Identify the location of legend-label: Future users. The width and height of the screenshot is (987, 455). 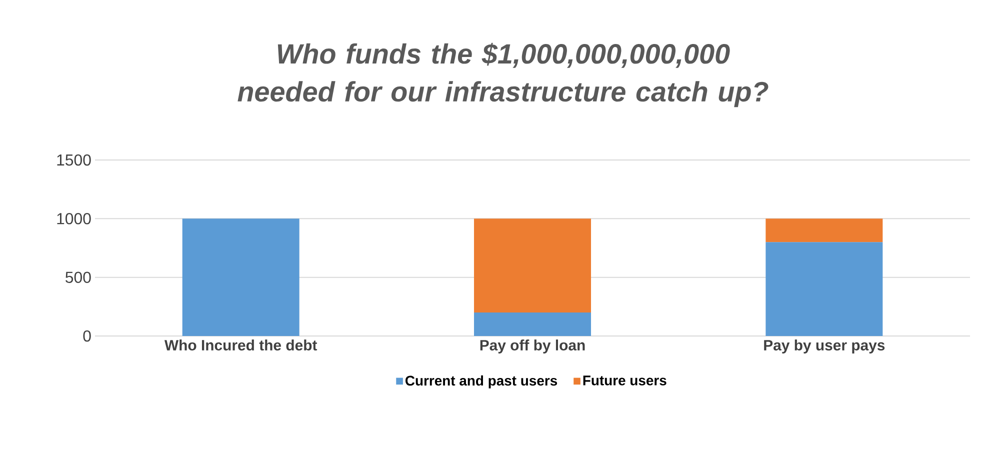
(624, 381).